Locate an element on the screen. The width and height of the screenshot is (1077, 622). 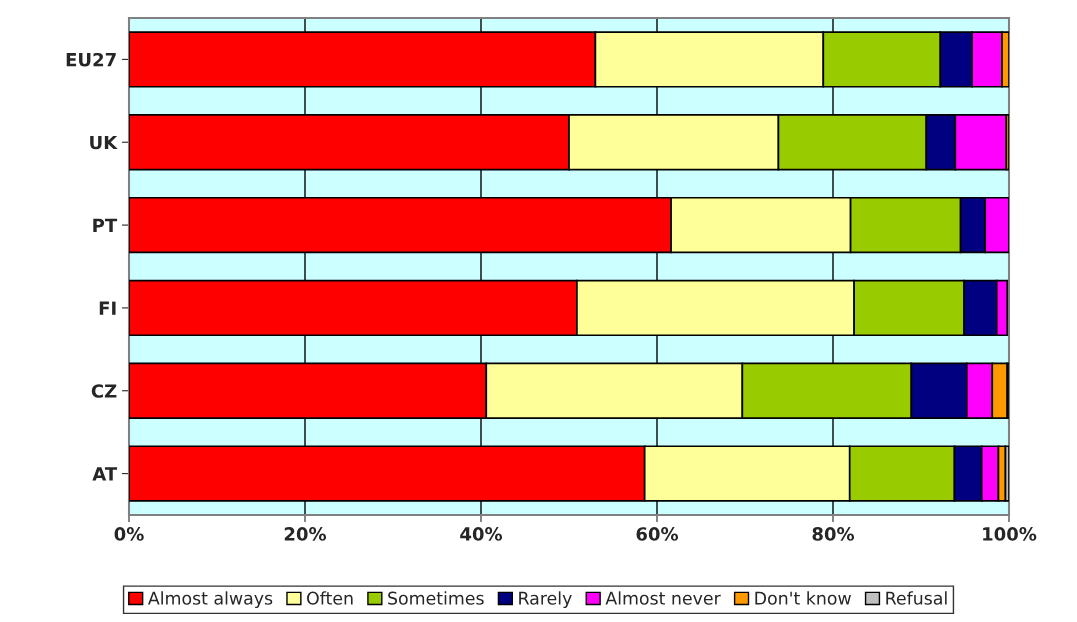
y-tick-label: CZ is located at coordinates (104, 391).